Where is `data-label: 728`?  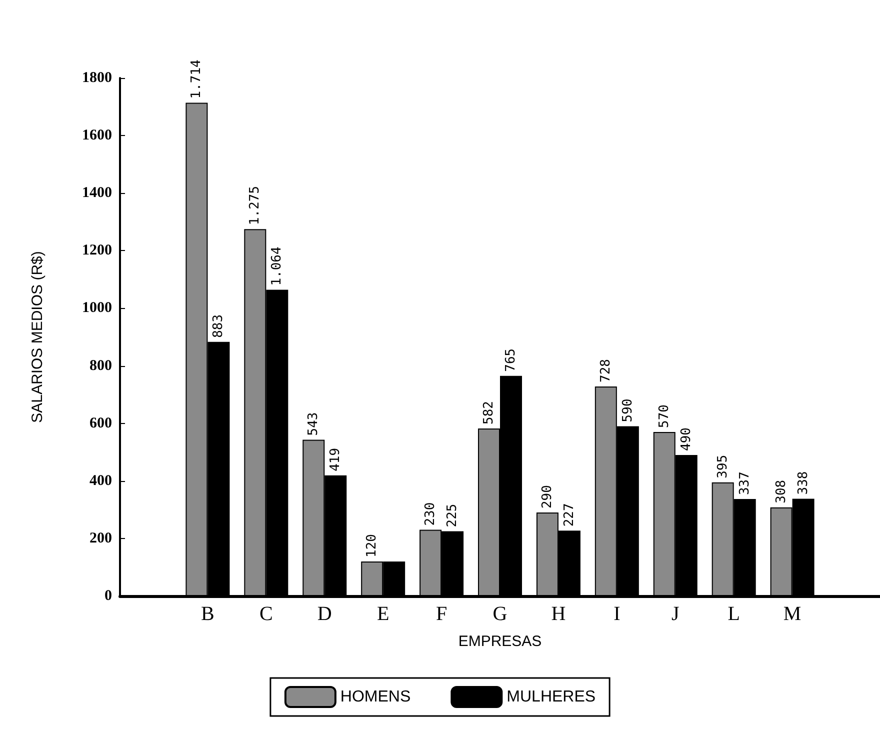 data-label: 728 is located at coordinates (606, 370).